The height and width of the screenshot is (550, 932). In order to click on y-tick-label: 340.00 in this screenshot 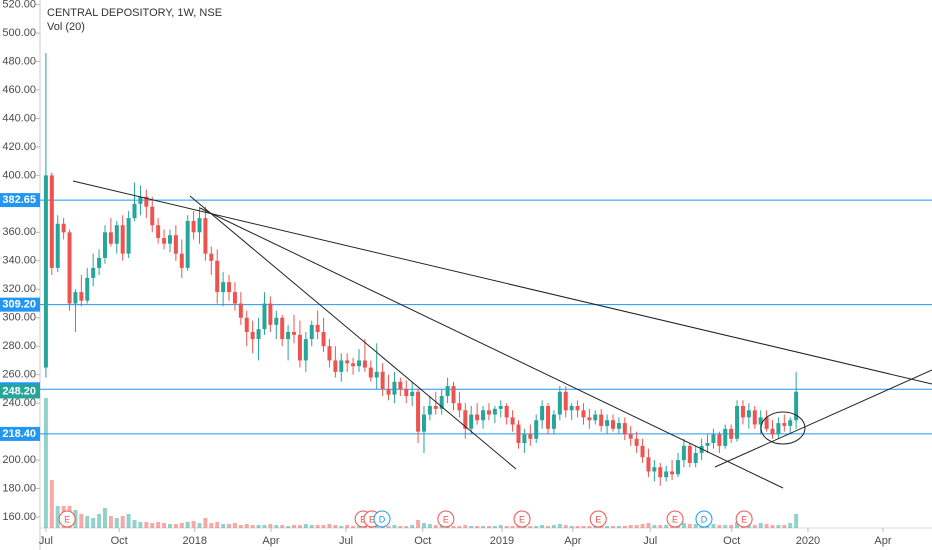, I will do `click(19, 261)`.